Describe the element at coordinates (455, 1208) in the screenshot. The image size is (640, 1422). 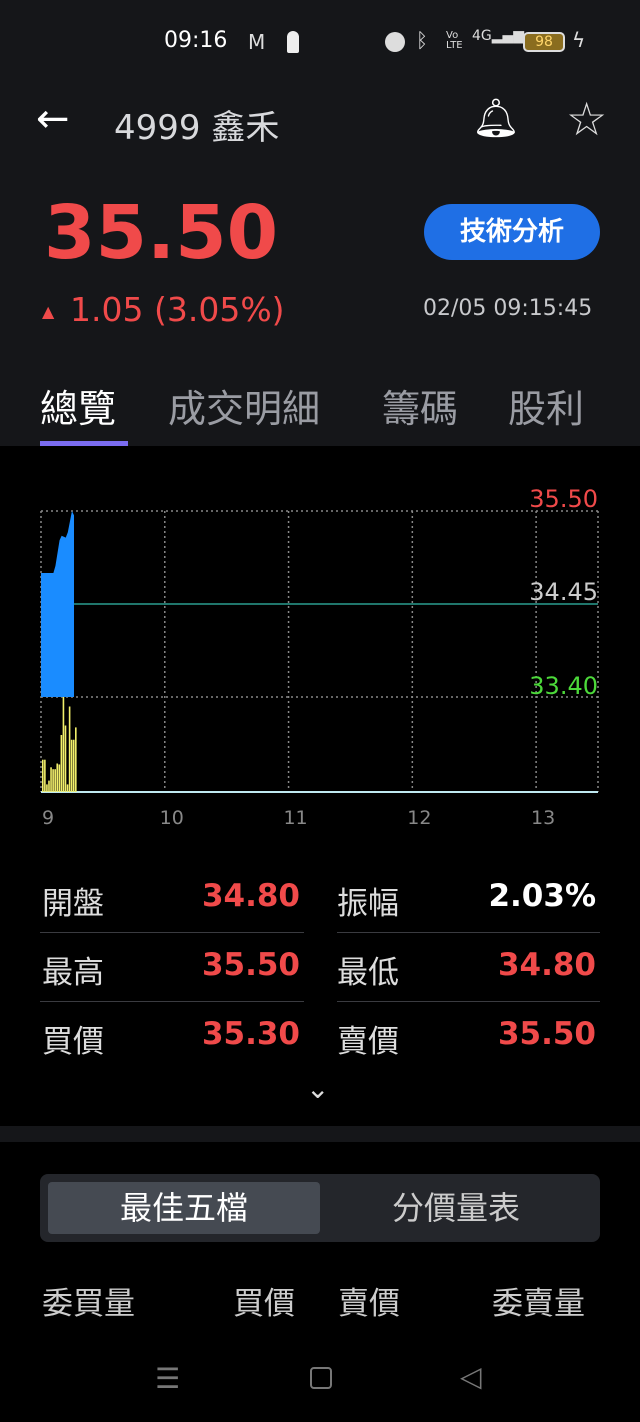
I see `toggle-price-volume: 分價量表` at that location.